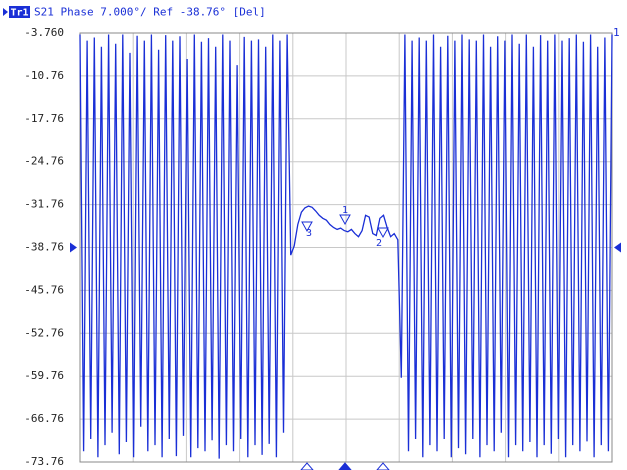 This screenshot has height=470, width=627. I want to click on marker-label: 2, so click(379, 243).